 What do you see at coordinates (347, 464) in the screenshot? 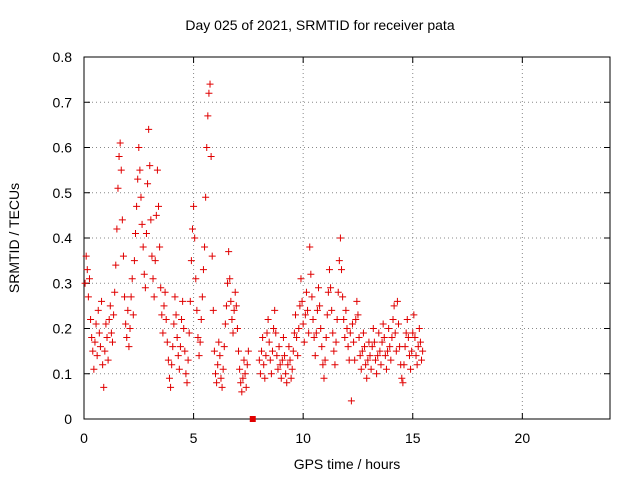
I see `x-axis-label: GPS time / hours` at bounding box center [347, 464].